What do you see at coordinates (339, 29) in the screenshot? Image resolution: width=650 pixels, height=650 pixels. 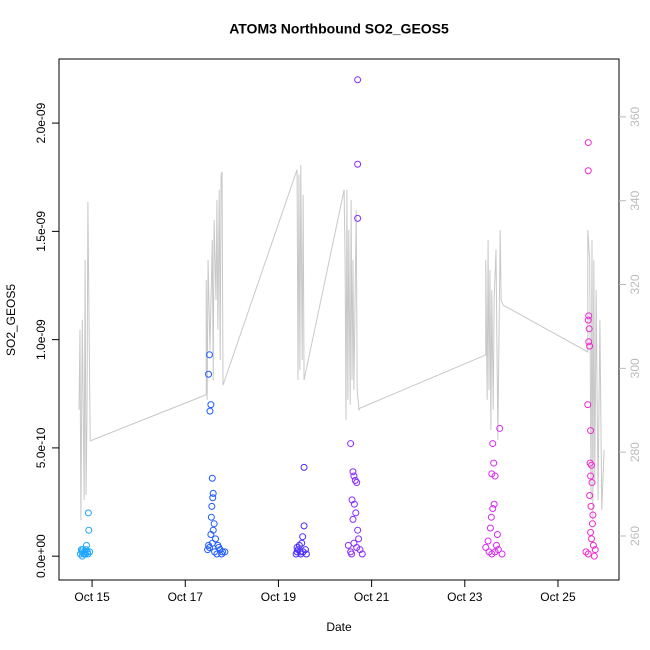 I see `chart-title: ATOM3 Northbound SO2_GEOS5` at bounding box center [339, 29].